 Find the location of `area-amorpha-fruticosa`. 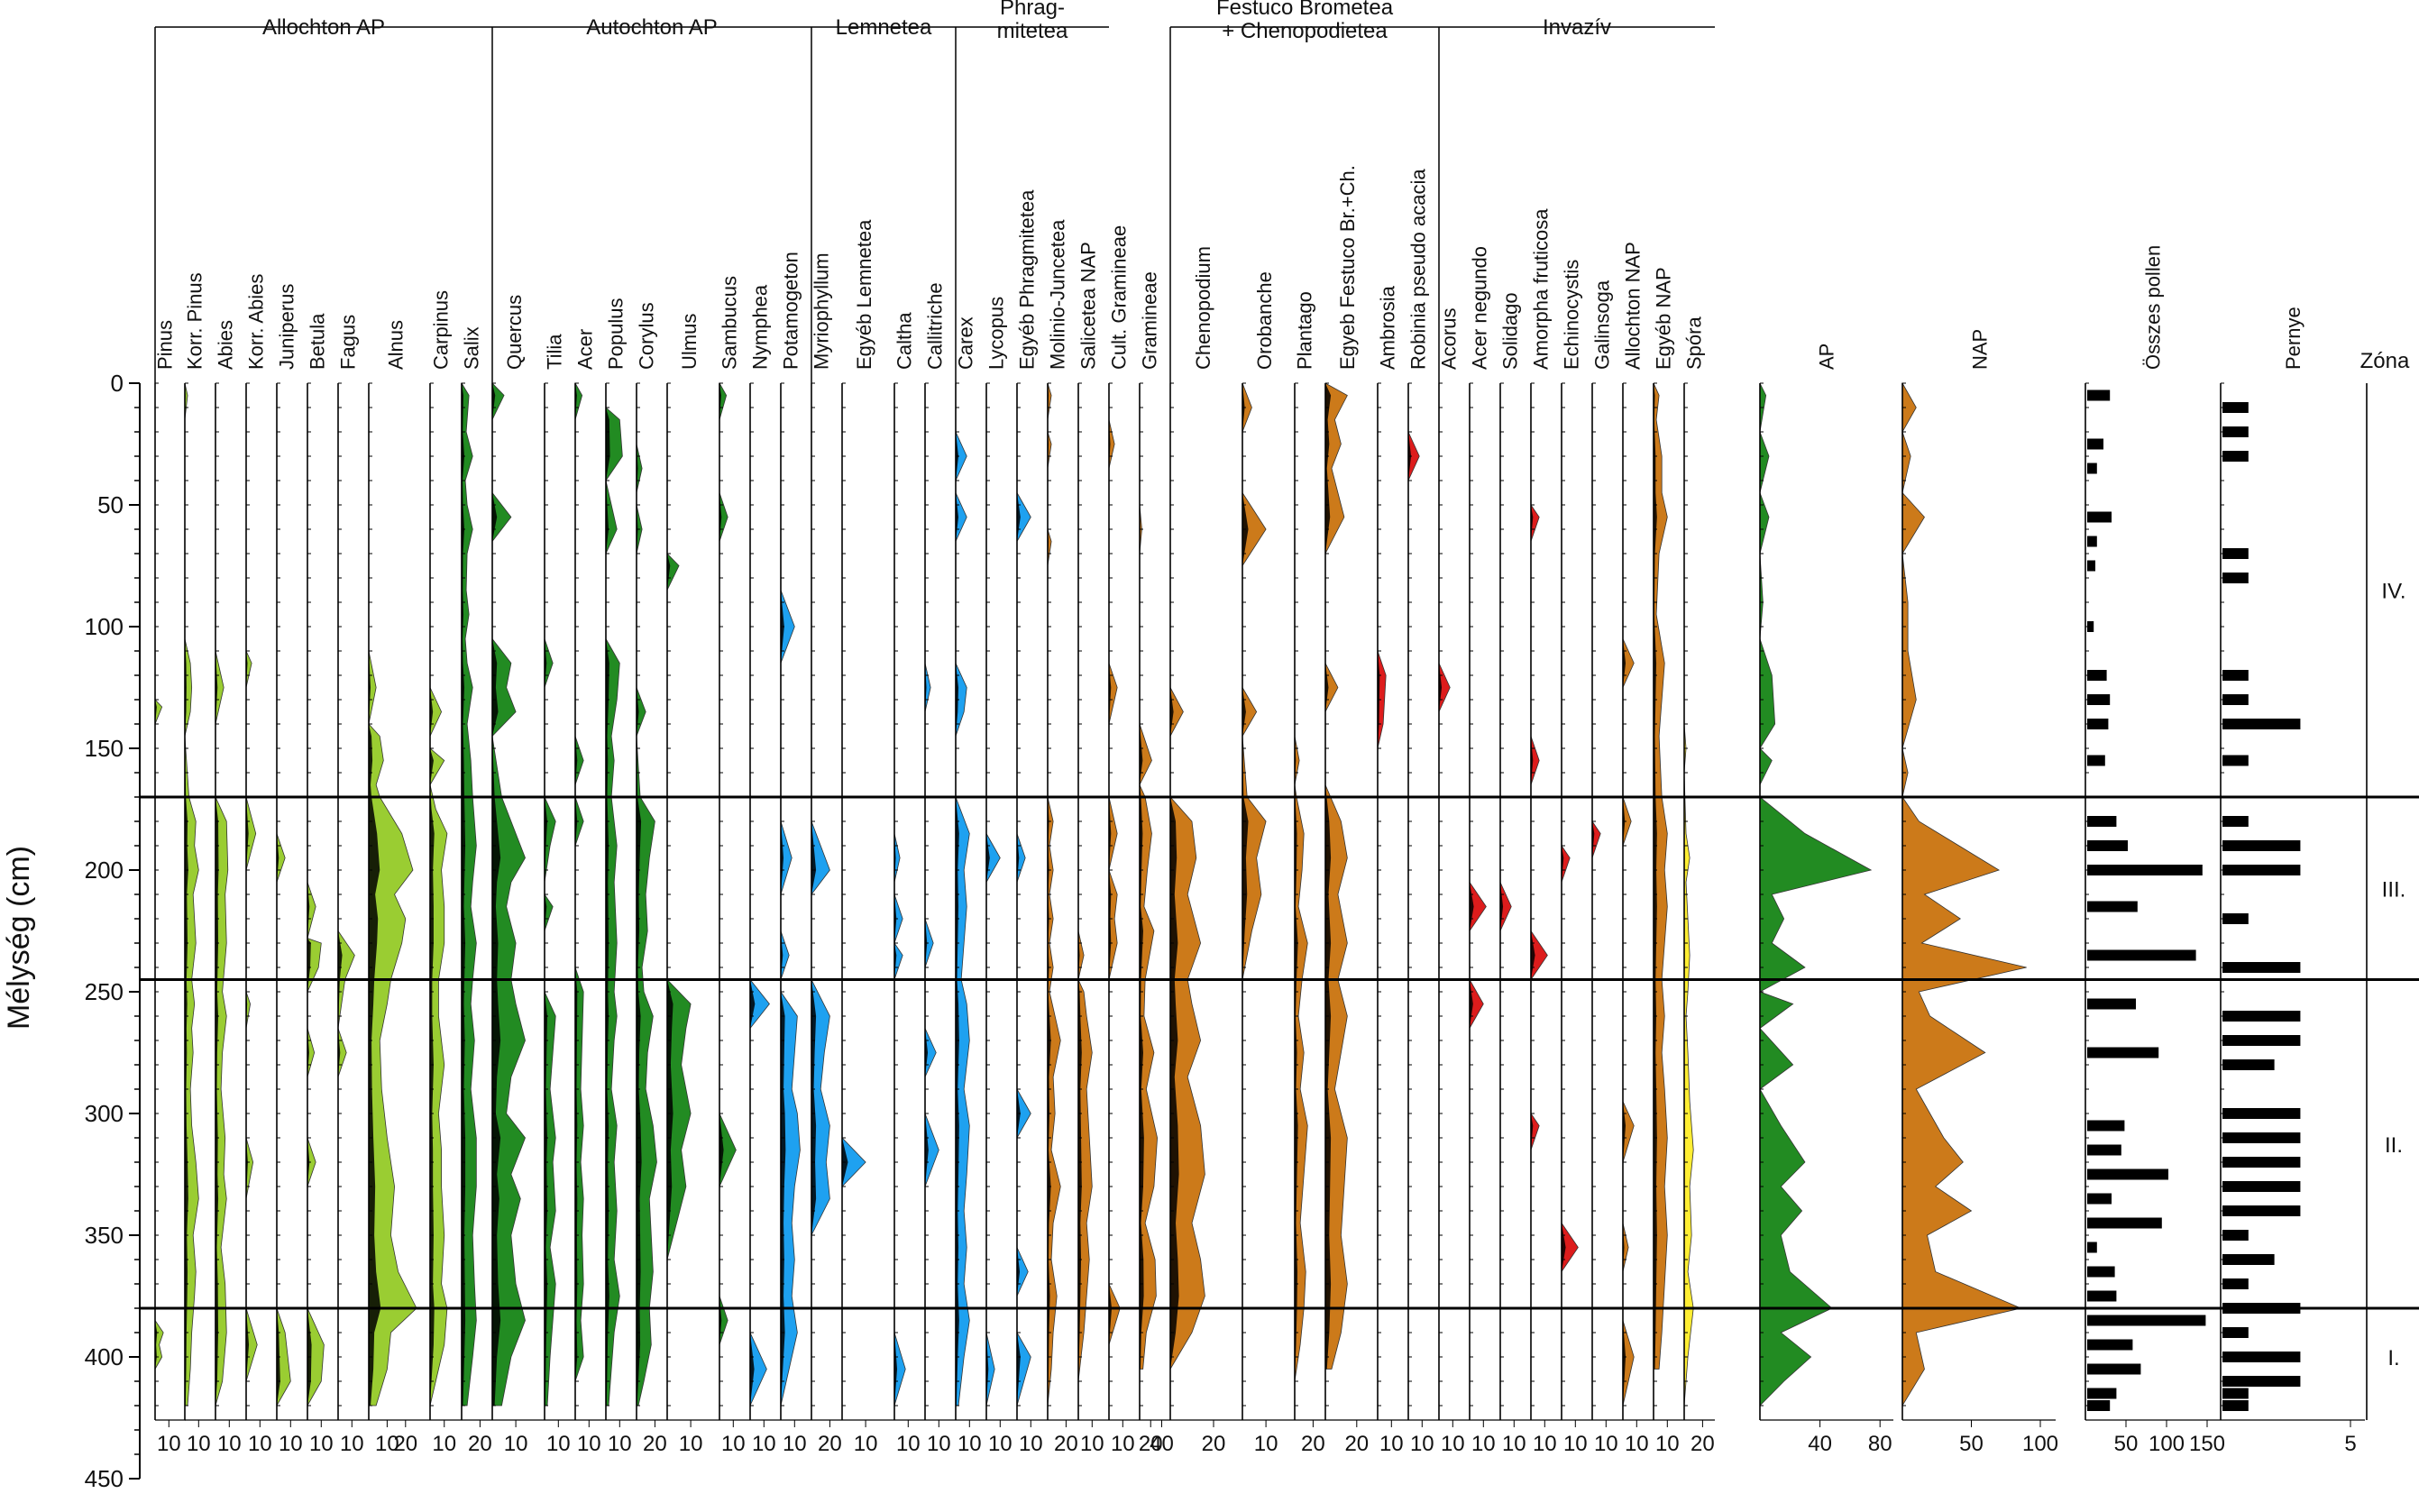

area-amorpha-fruticosa is located at coordinates (1539, 826).